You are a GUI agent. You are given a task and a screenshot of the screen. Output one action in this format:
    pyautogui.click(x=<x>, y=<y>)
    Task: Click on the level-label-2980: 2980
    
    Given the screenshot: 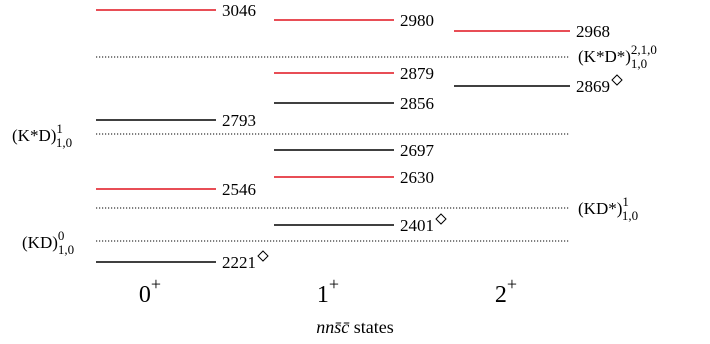 What is the action you would take?
    pyautogui.click(x=417, y=20)
    